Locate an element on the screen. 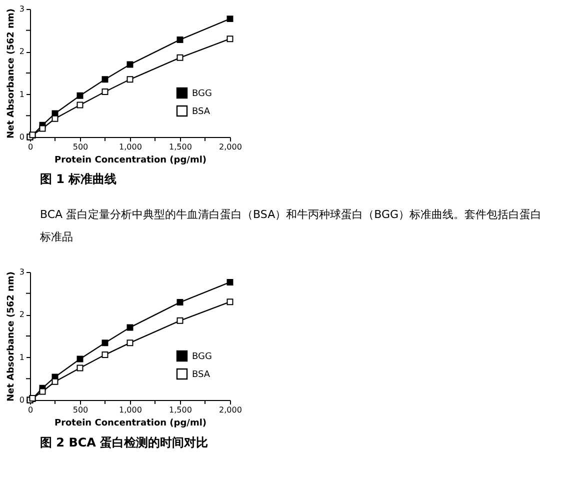 This screenshot has height=497, width=586. caption: 图 1 标准曲线 is located at coordinates (78, 179).